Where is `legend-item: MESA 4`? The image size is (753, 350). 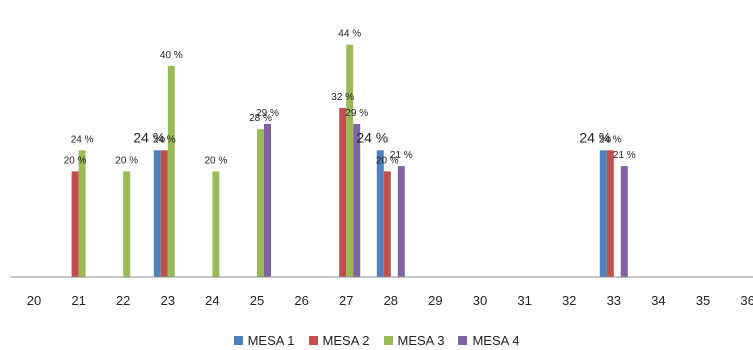 legend-item: MESA 4 is located at coordinates (488, 340).